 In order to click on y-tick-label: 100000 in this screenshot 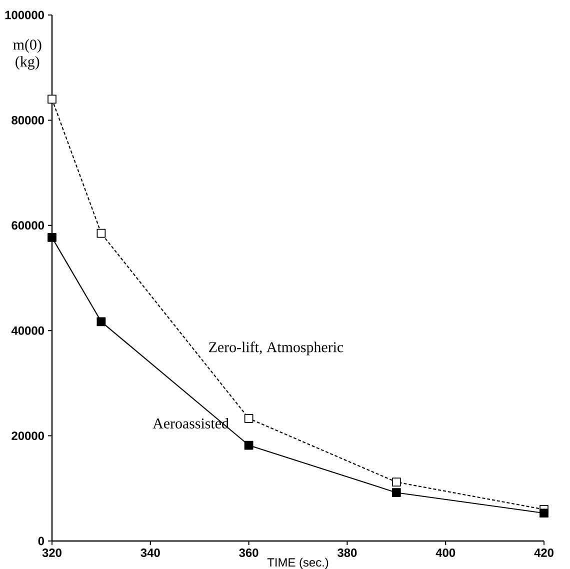, I will do `click(24, 15)`.